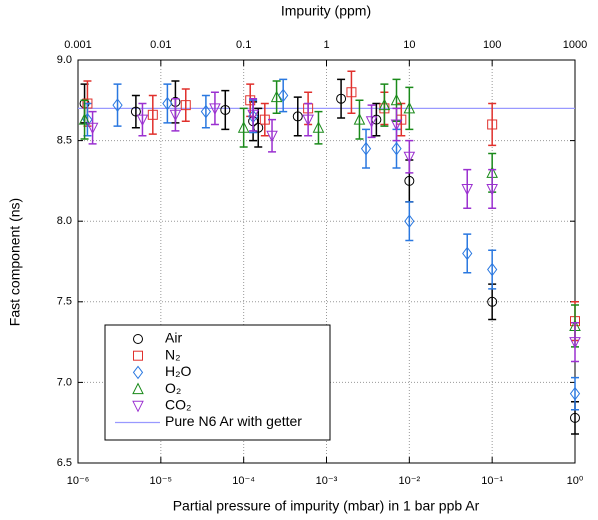  What do you see at coordinates (243, 45) in the screenshot?
I see `x2-tick-label: 0.1` at bounding box center [243, 45].